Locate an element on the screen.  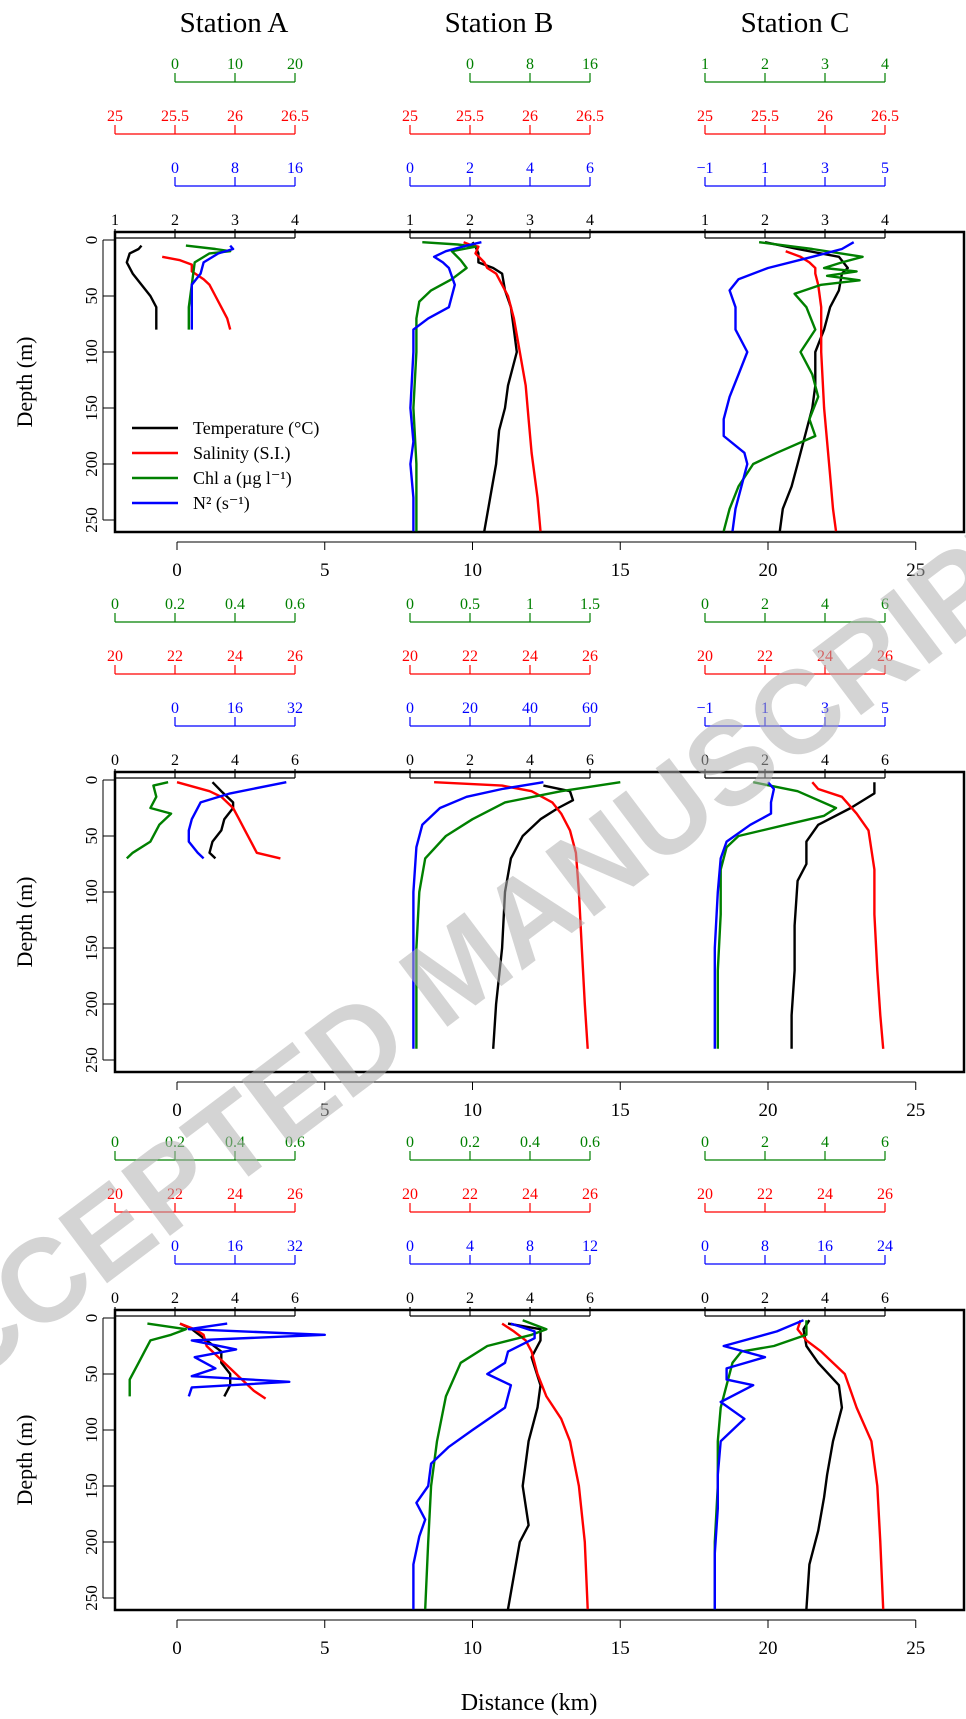
n2-scale-label: 24 is located at coordinates (885, 1246).